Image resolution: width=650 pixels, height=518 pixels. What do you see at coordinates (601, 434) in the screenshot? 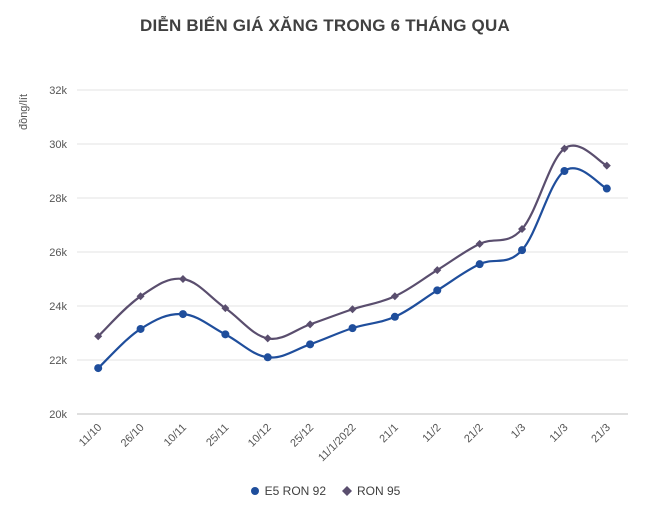
I see `x-tick-label: 21/3` at bounding box center [601, 434].